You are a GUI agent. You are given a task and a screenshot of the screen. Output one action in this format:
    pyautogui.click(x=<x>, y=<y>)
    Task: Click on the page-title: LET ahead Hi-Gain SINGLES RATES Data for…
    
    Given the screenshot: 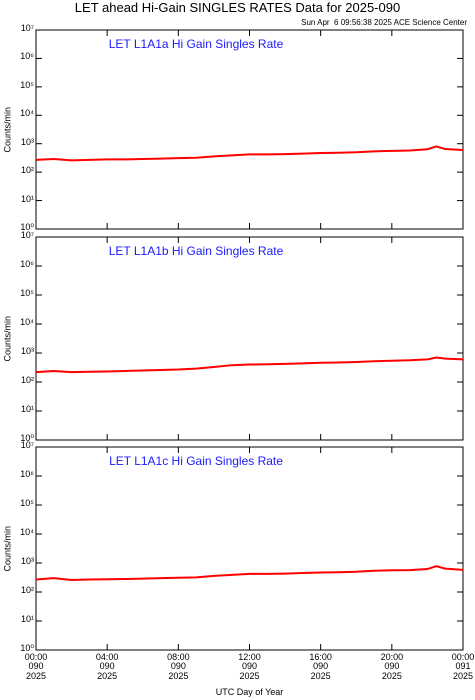 What is the action you would take?
    pyautogui.click(x=237, y=7)
    